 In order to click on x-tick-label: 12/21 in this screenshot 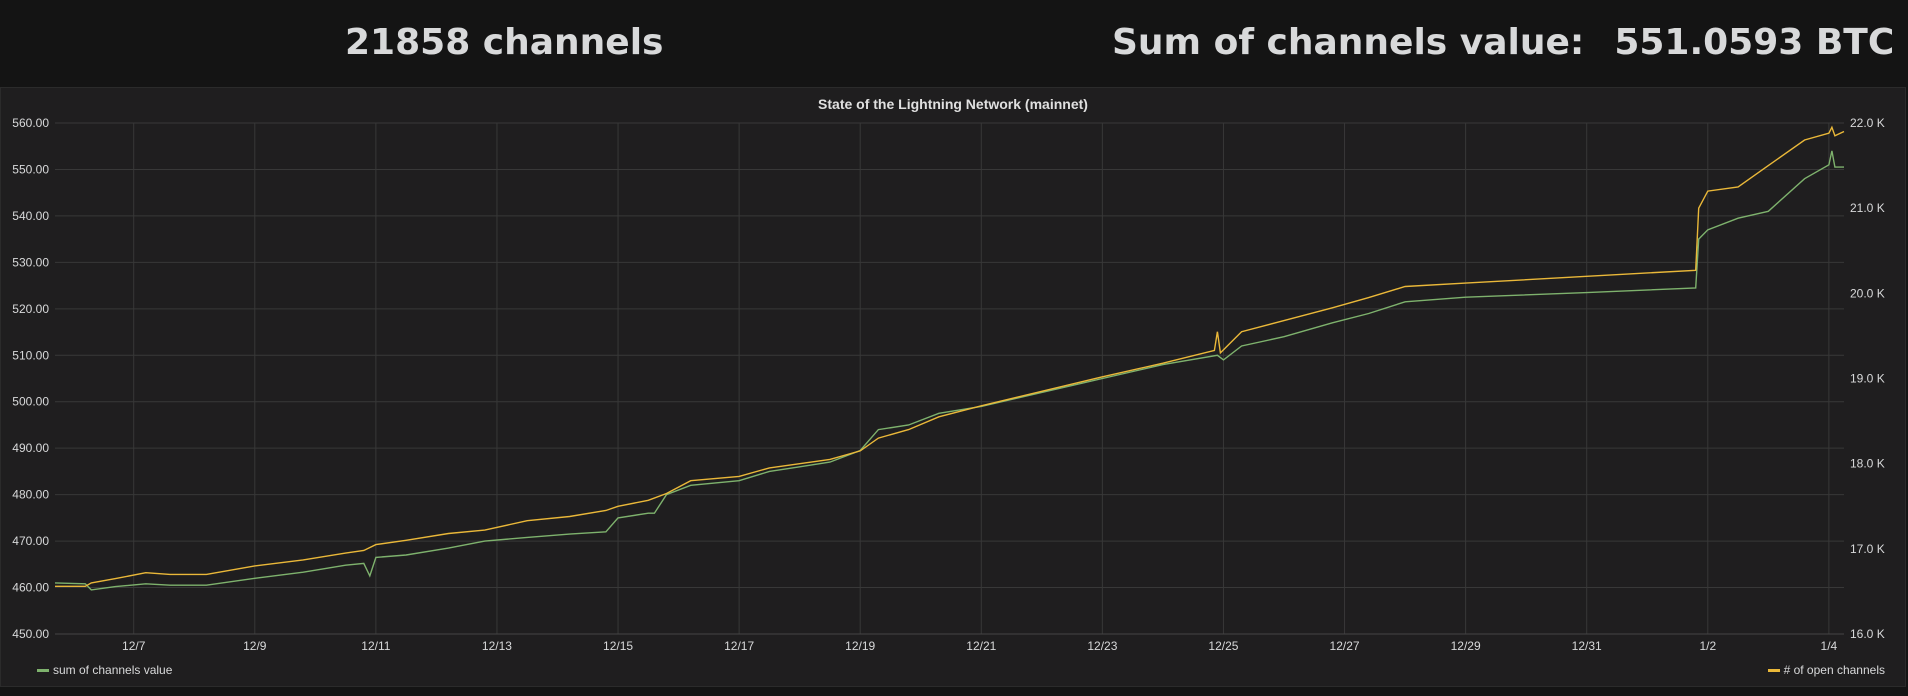, I will do `click(981, 646)`.